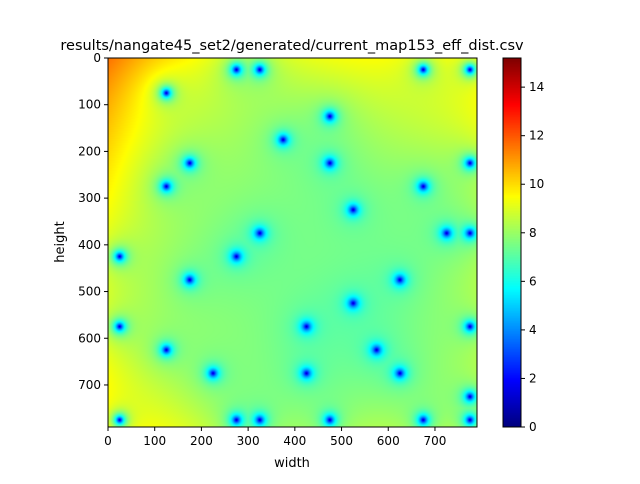  I want to click on y-tick-label: 100, so click(89, 105).